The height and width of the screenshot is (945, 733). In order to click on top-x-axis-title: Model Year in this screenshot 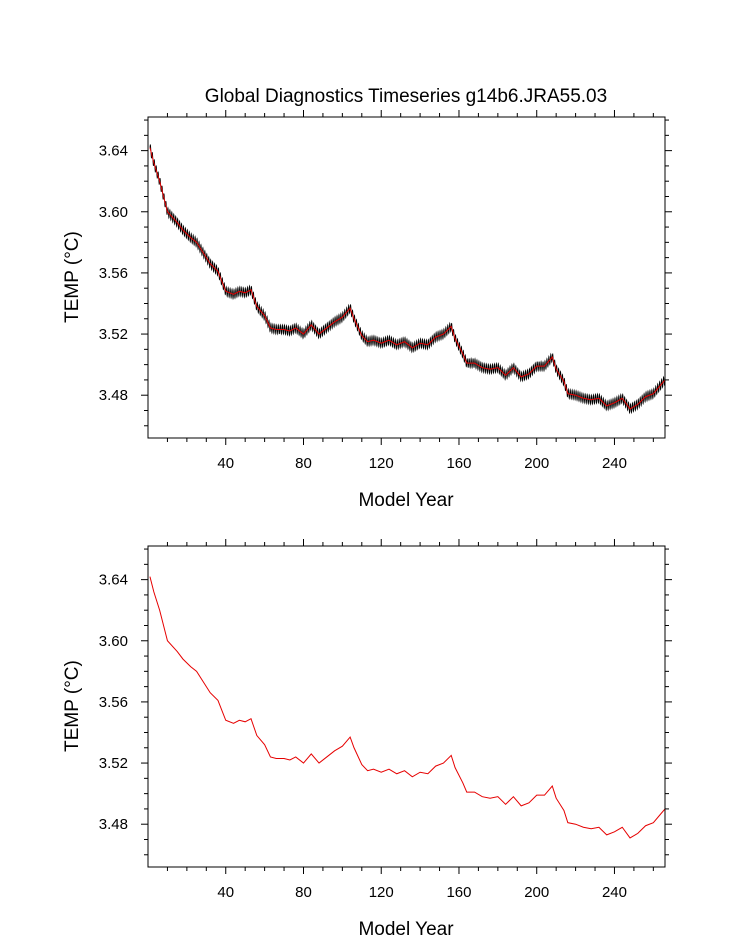, I will do `click(406, 500)`.